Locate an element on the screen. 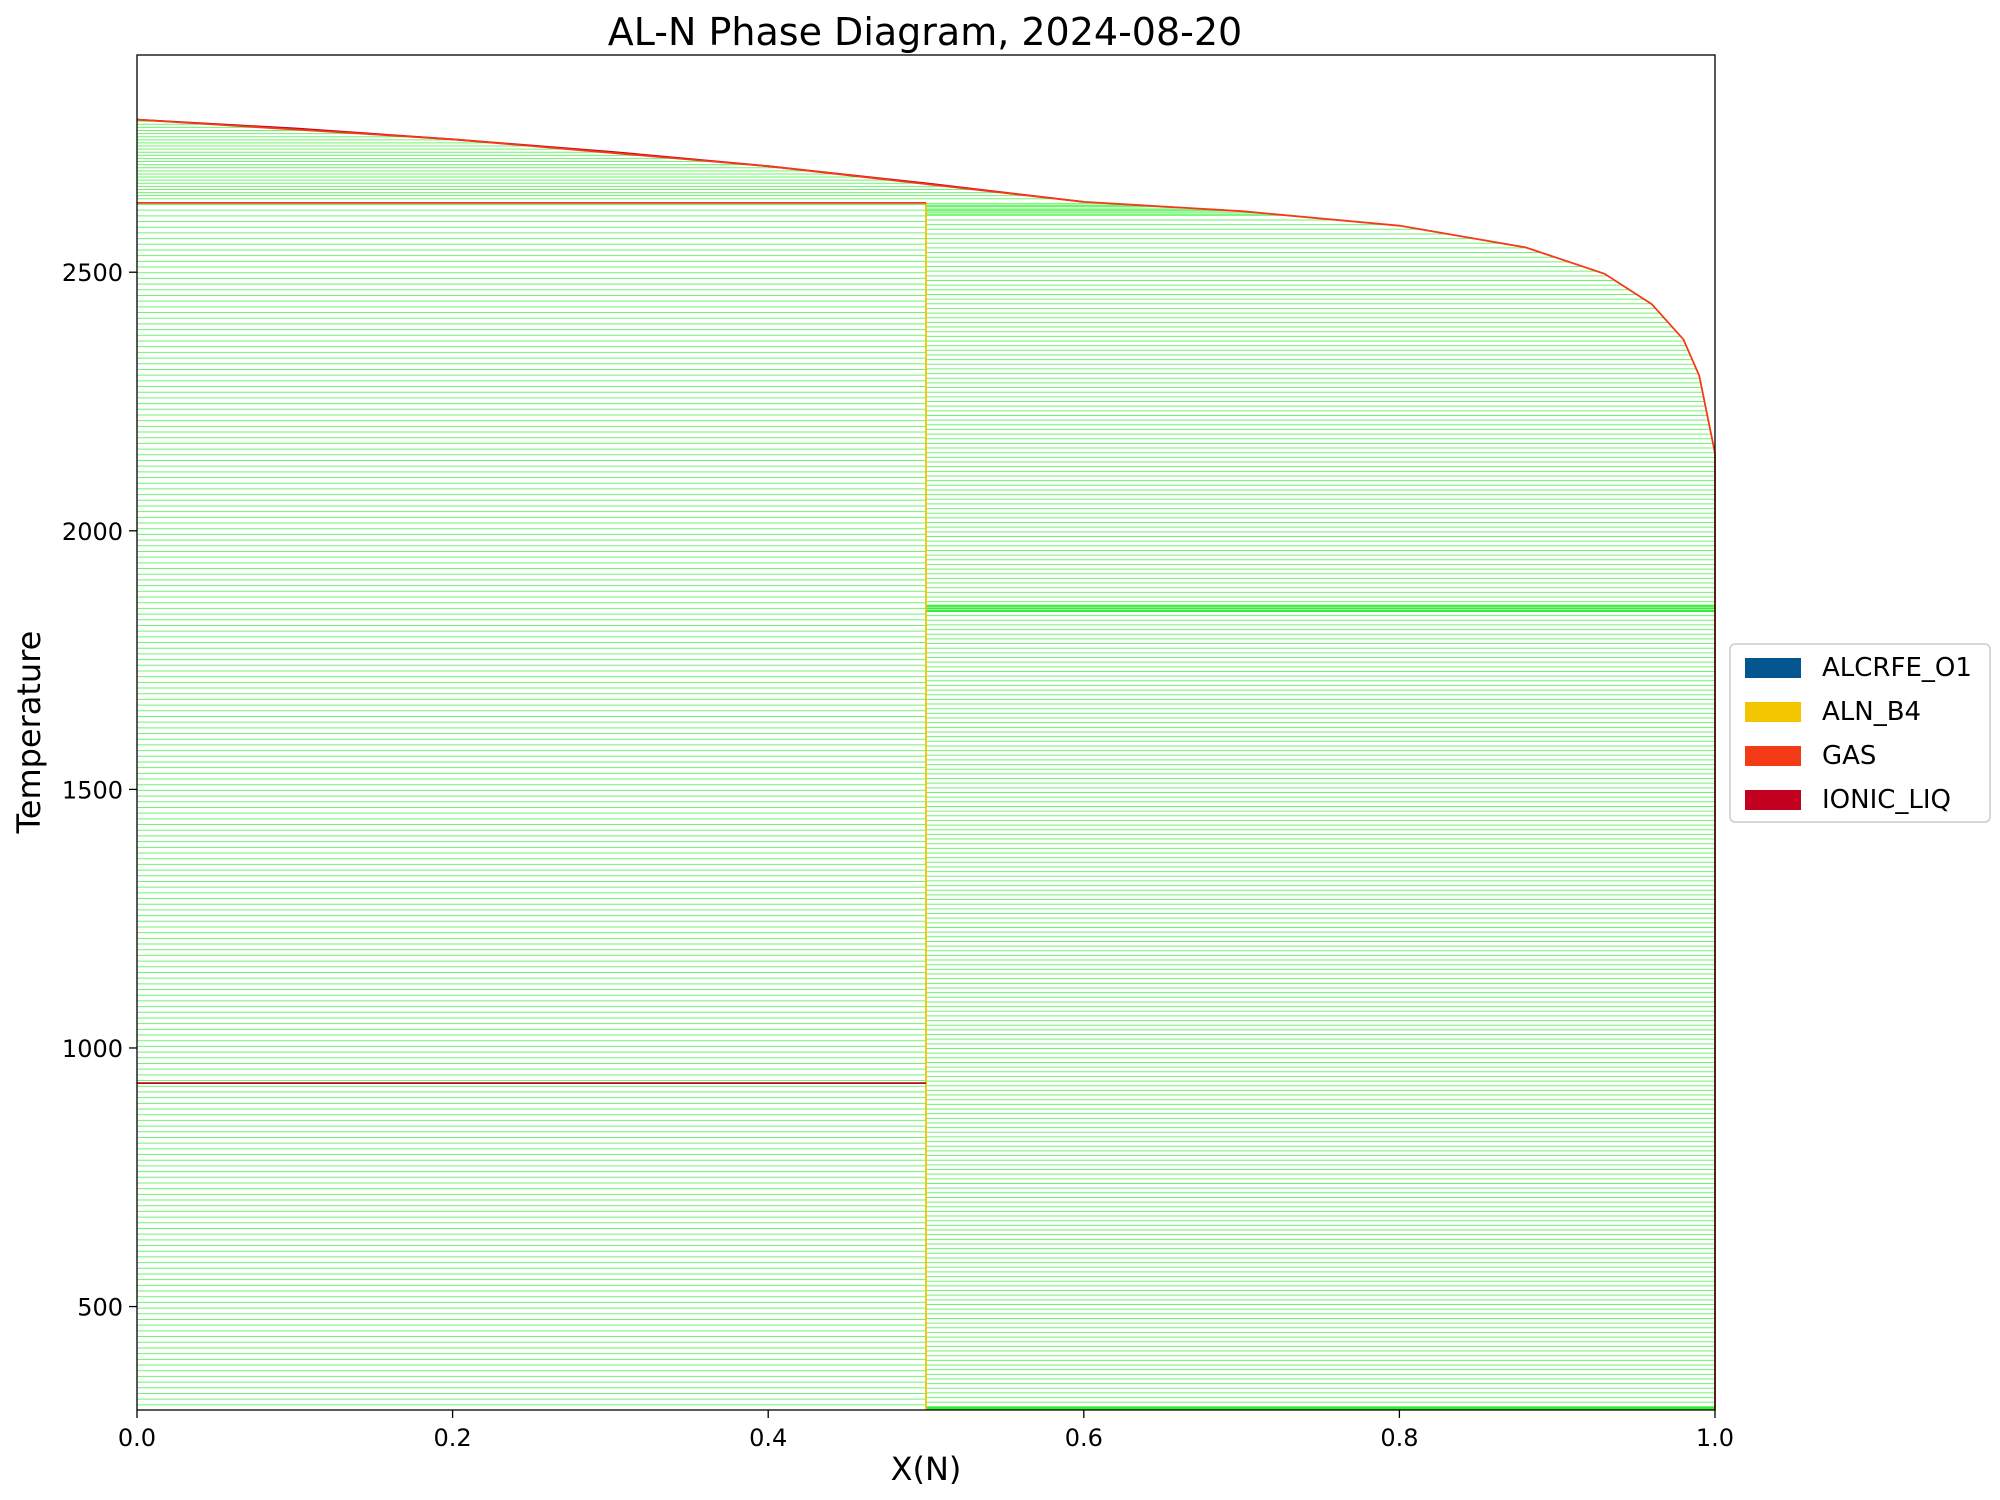 The height and width of the screenshot is (1500, 2000). y-axis-ticks: 500 1000 1500 2000 2500 is located at coordinates (99, 790).